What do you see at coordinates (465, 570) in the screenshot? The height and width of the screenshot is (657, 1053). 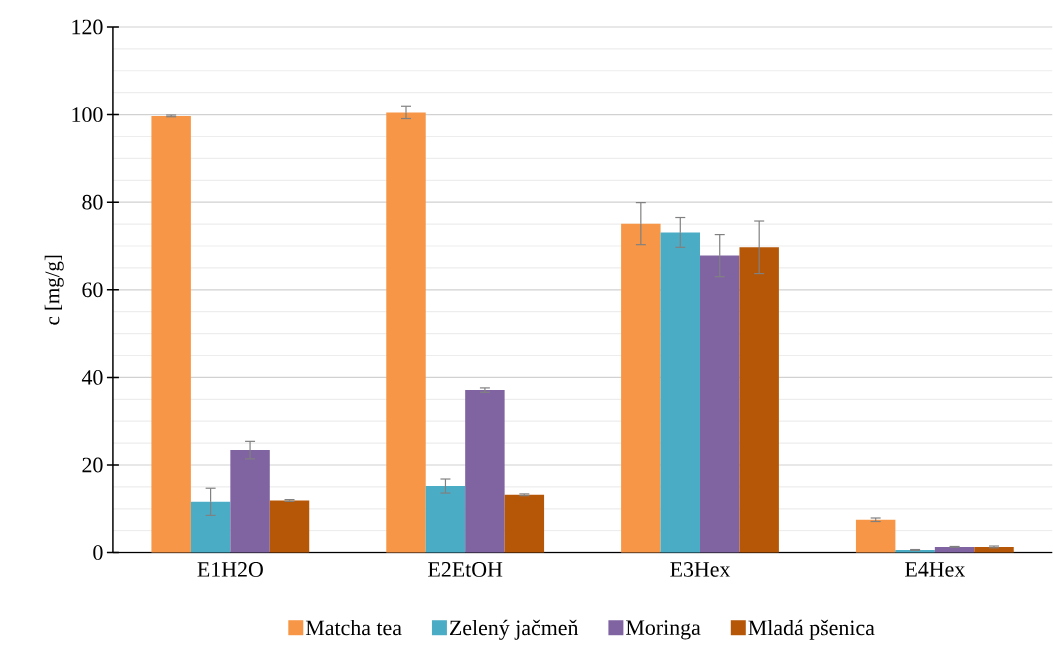 I see `x-tick-label: E2EtOH` at bounding box center [465, 570].